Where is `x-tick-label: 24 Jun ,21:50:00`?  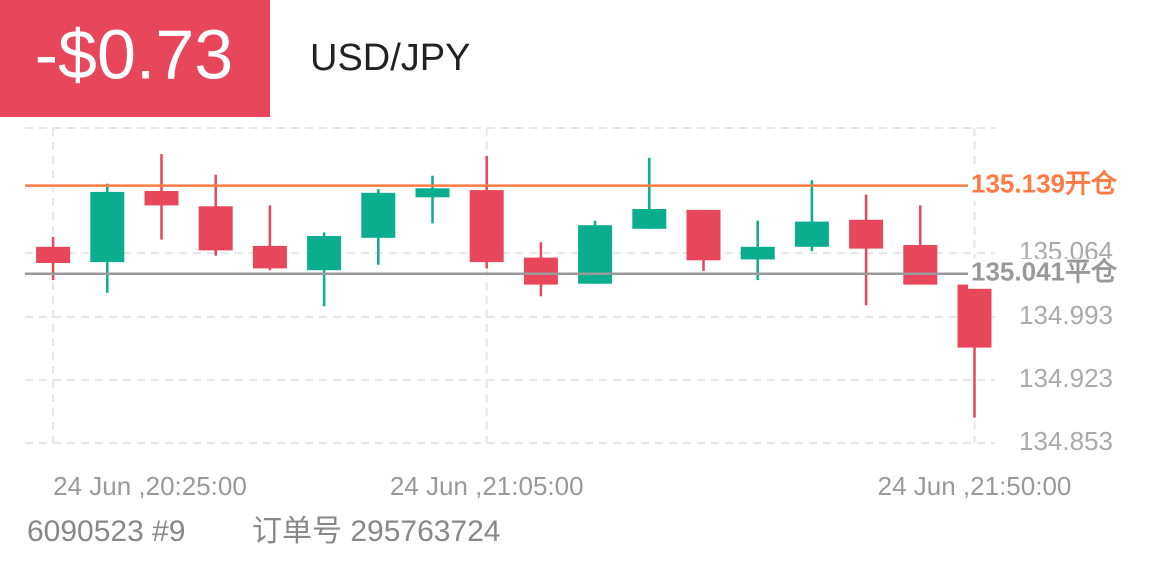
x-tick-label: 24 Jun ,21:50:00 is located at coordinates (975, 486).